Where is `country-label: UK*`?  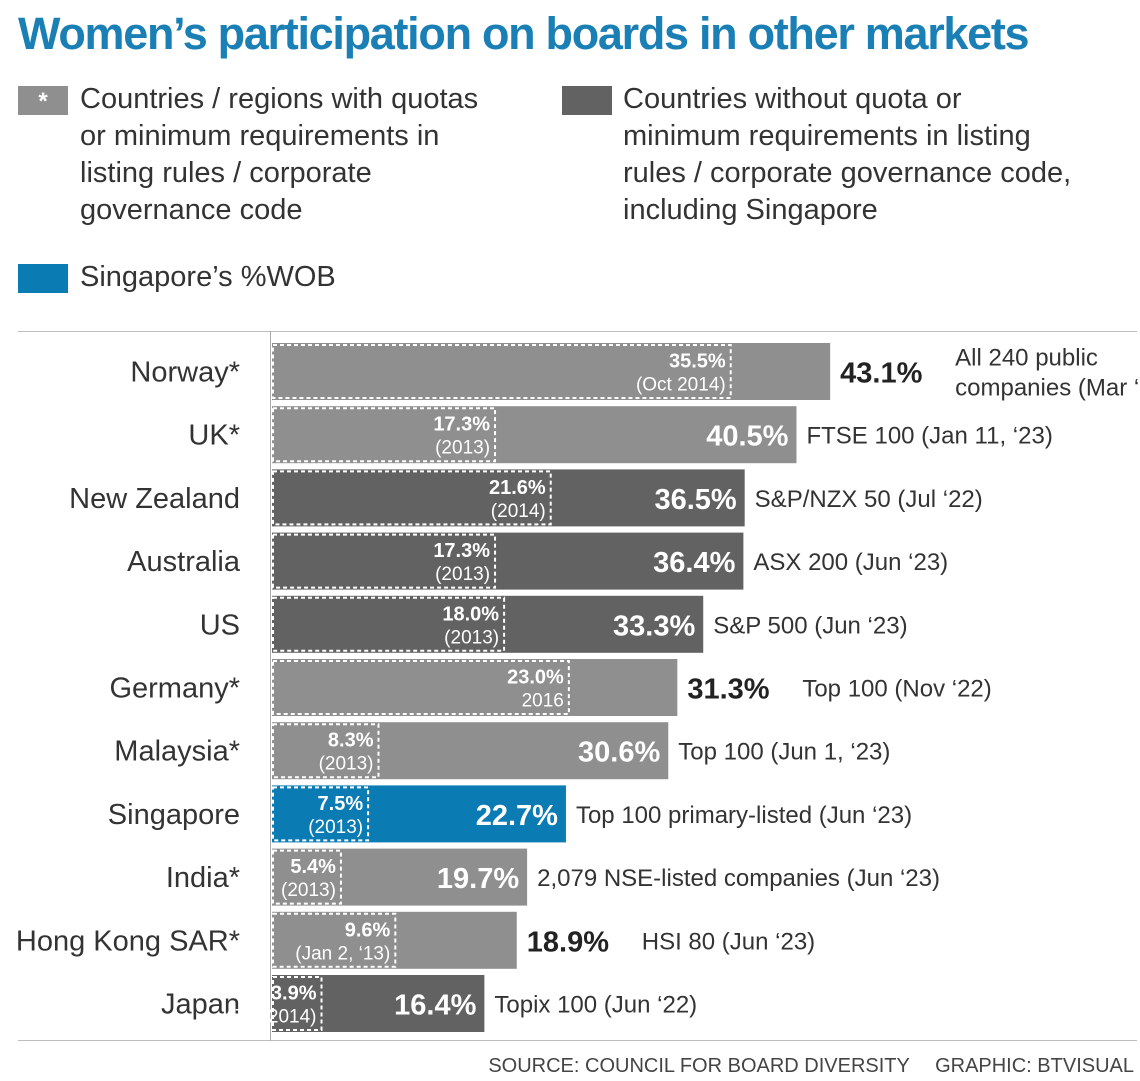 country-label: UK* is located at coordinates (214, 436).